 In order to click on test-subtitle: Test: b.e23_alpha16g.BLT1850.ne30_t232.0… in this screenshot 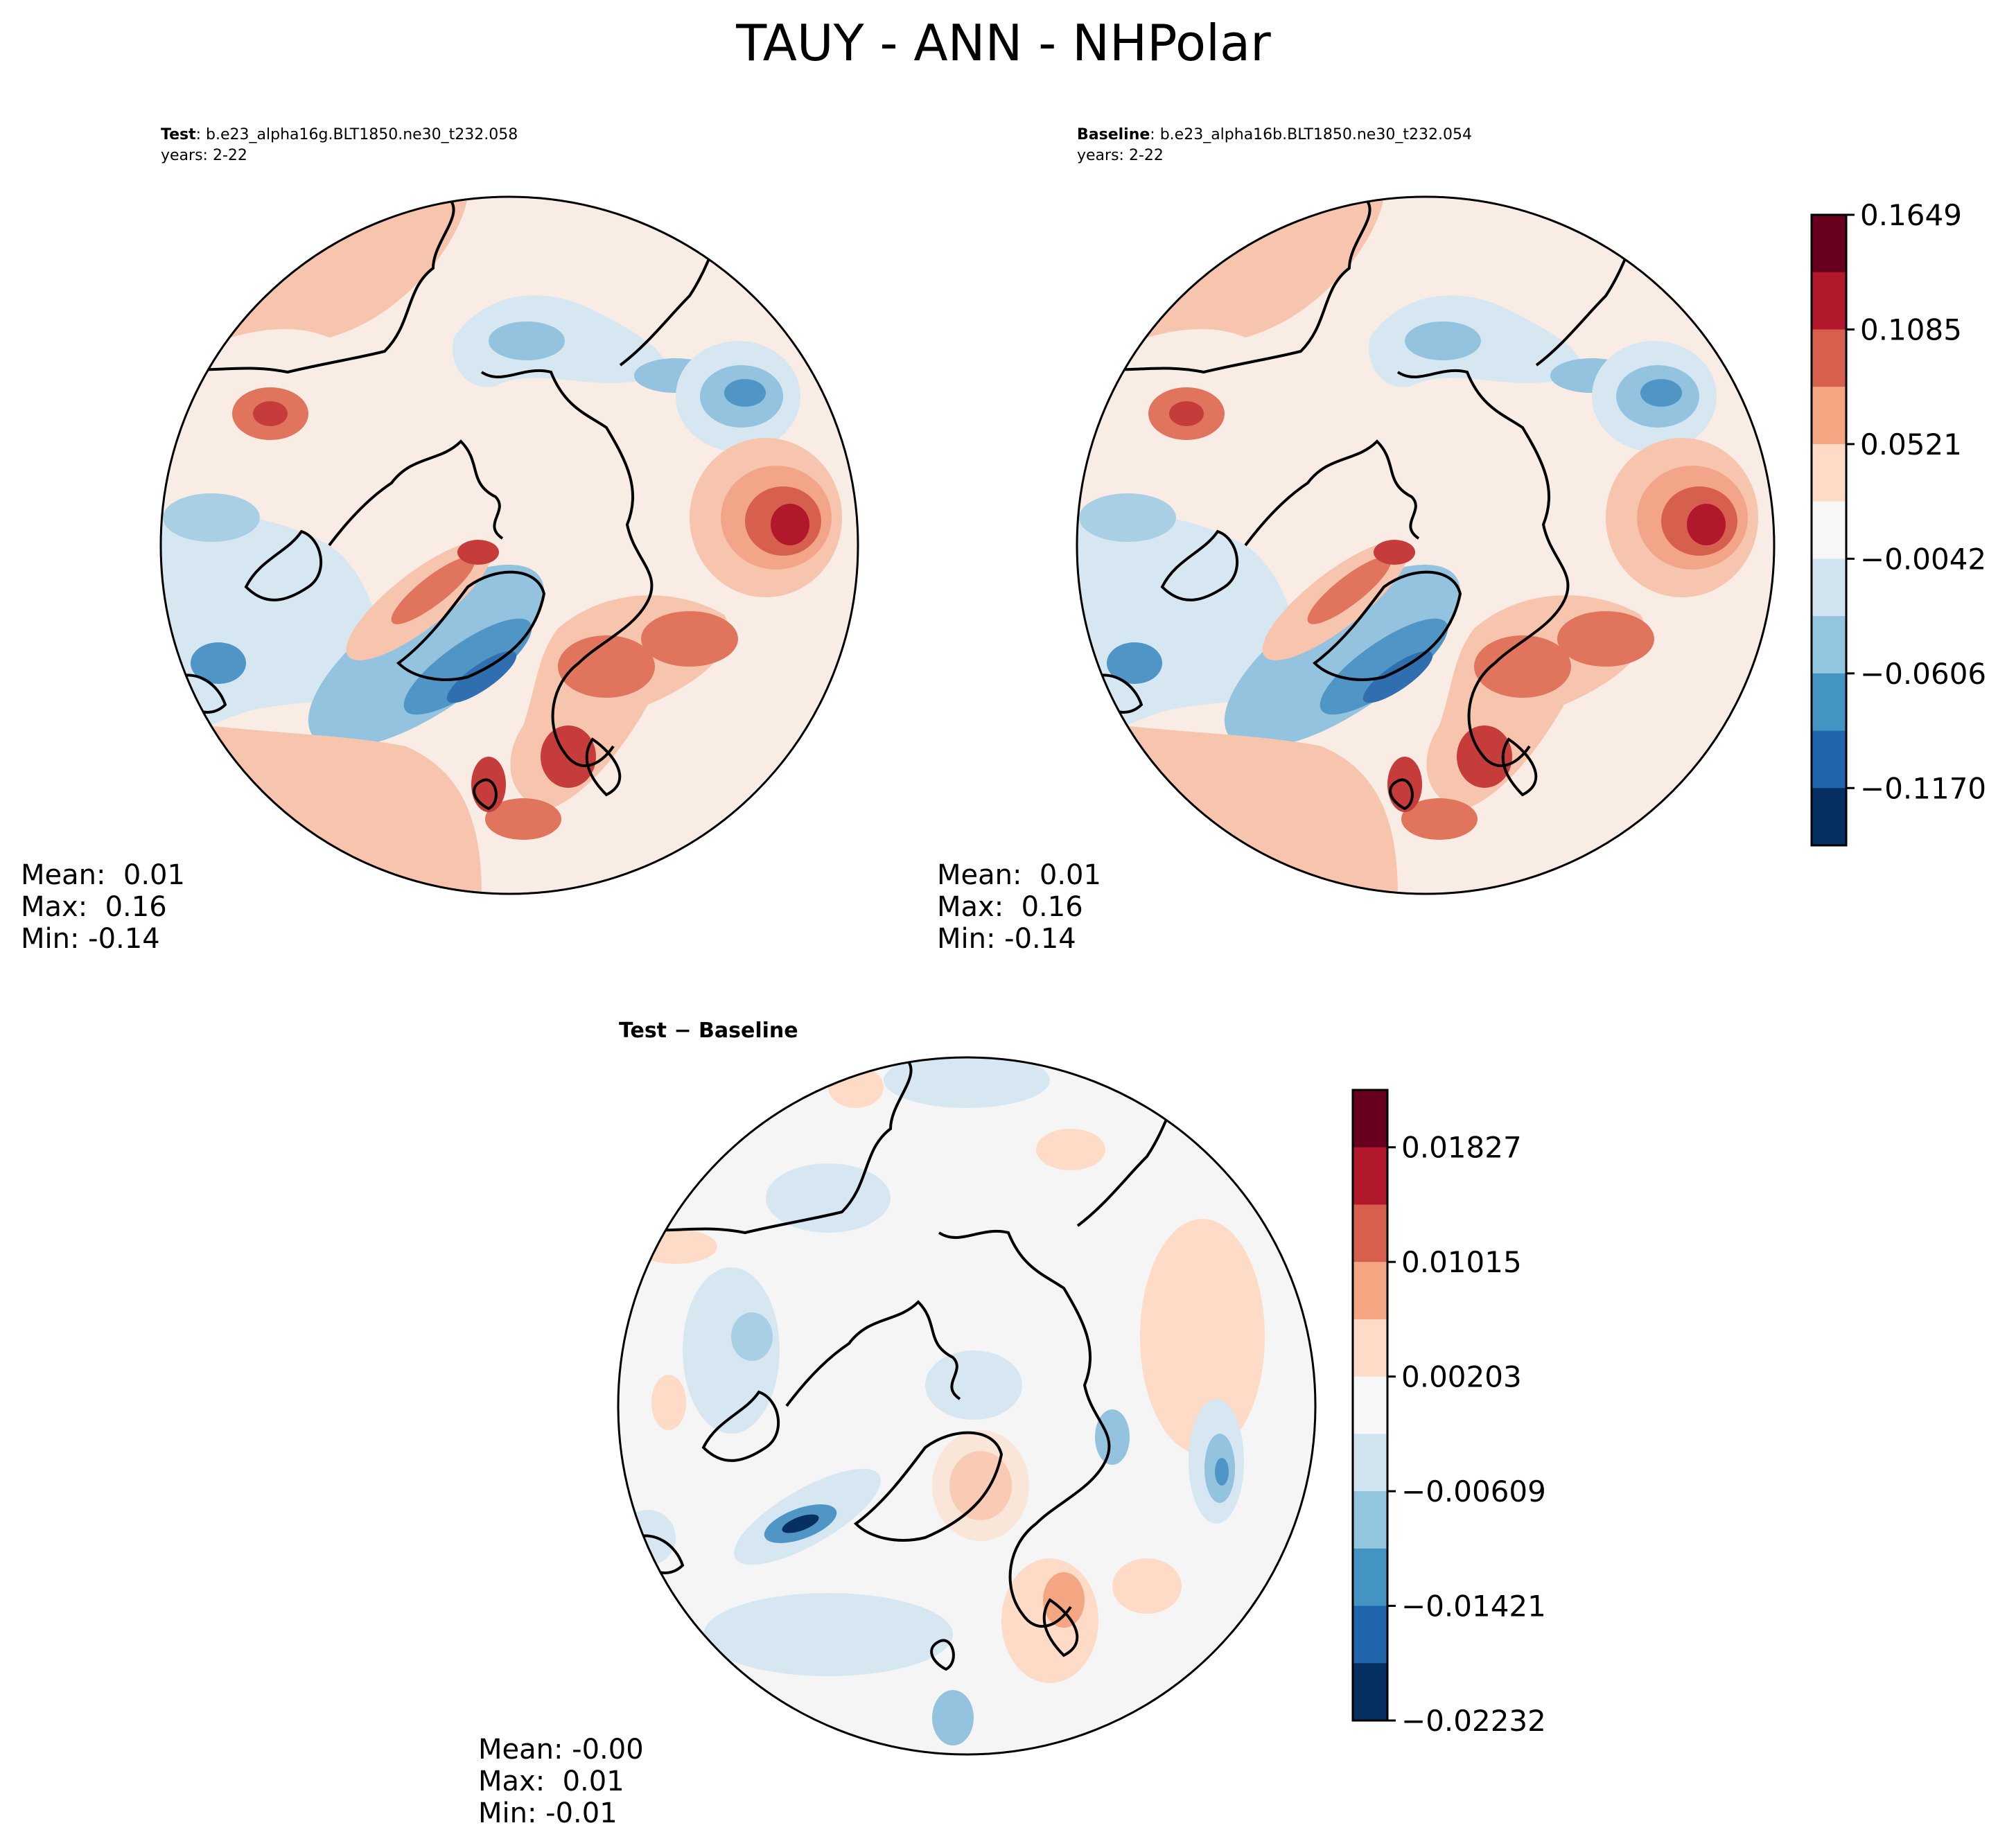, I will do `click(339, 145)`.